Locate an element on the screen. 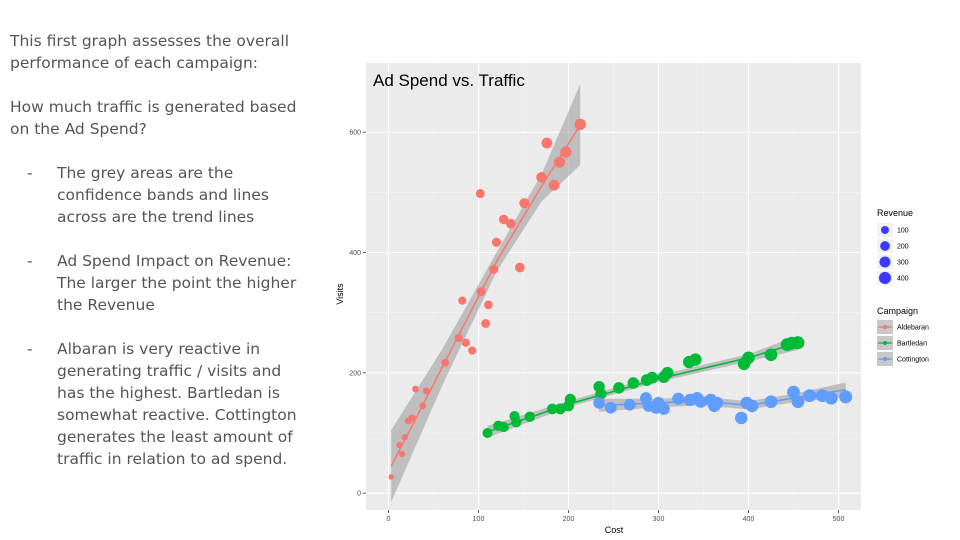 This screenshot has width=960, height=540. campaign-legend-label: Bartledan is located at coordinates (912, 344).